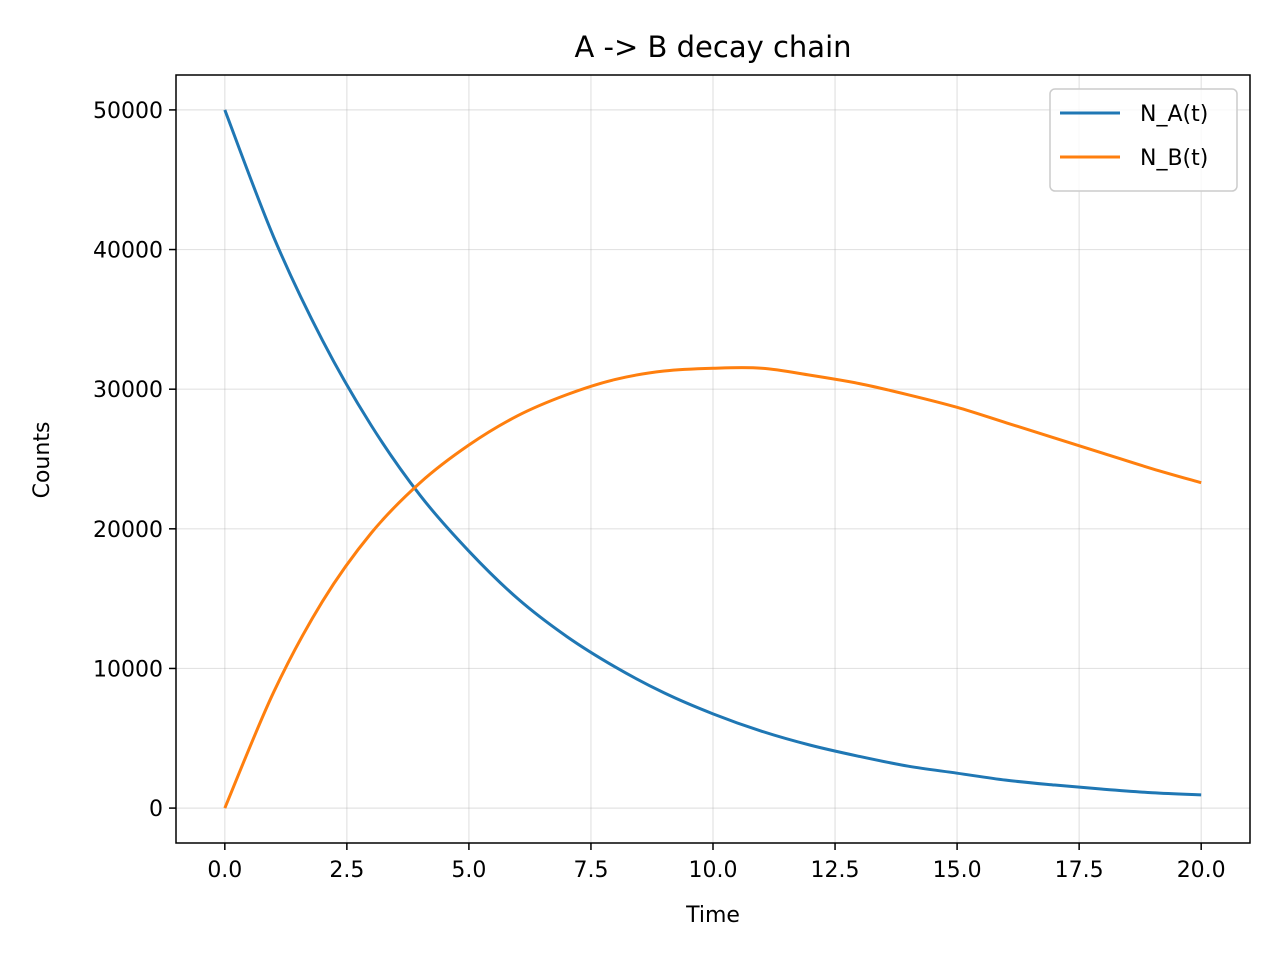  I want to click on y-tick-label: 20000, so click(128, 530).